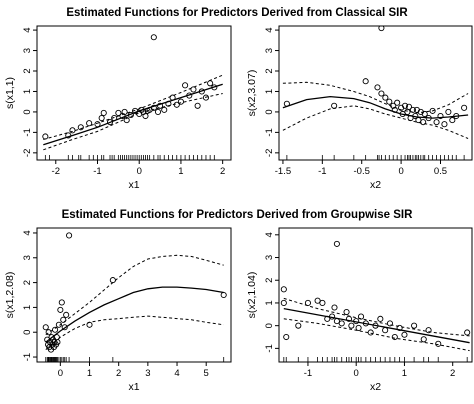  Describe the element at coordinates (176, 373) in the screenshot. I see `x-tick-label: 4` at that location.